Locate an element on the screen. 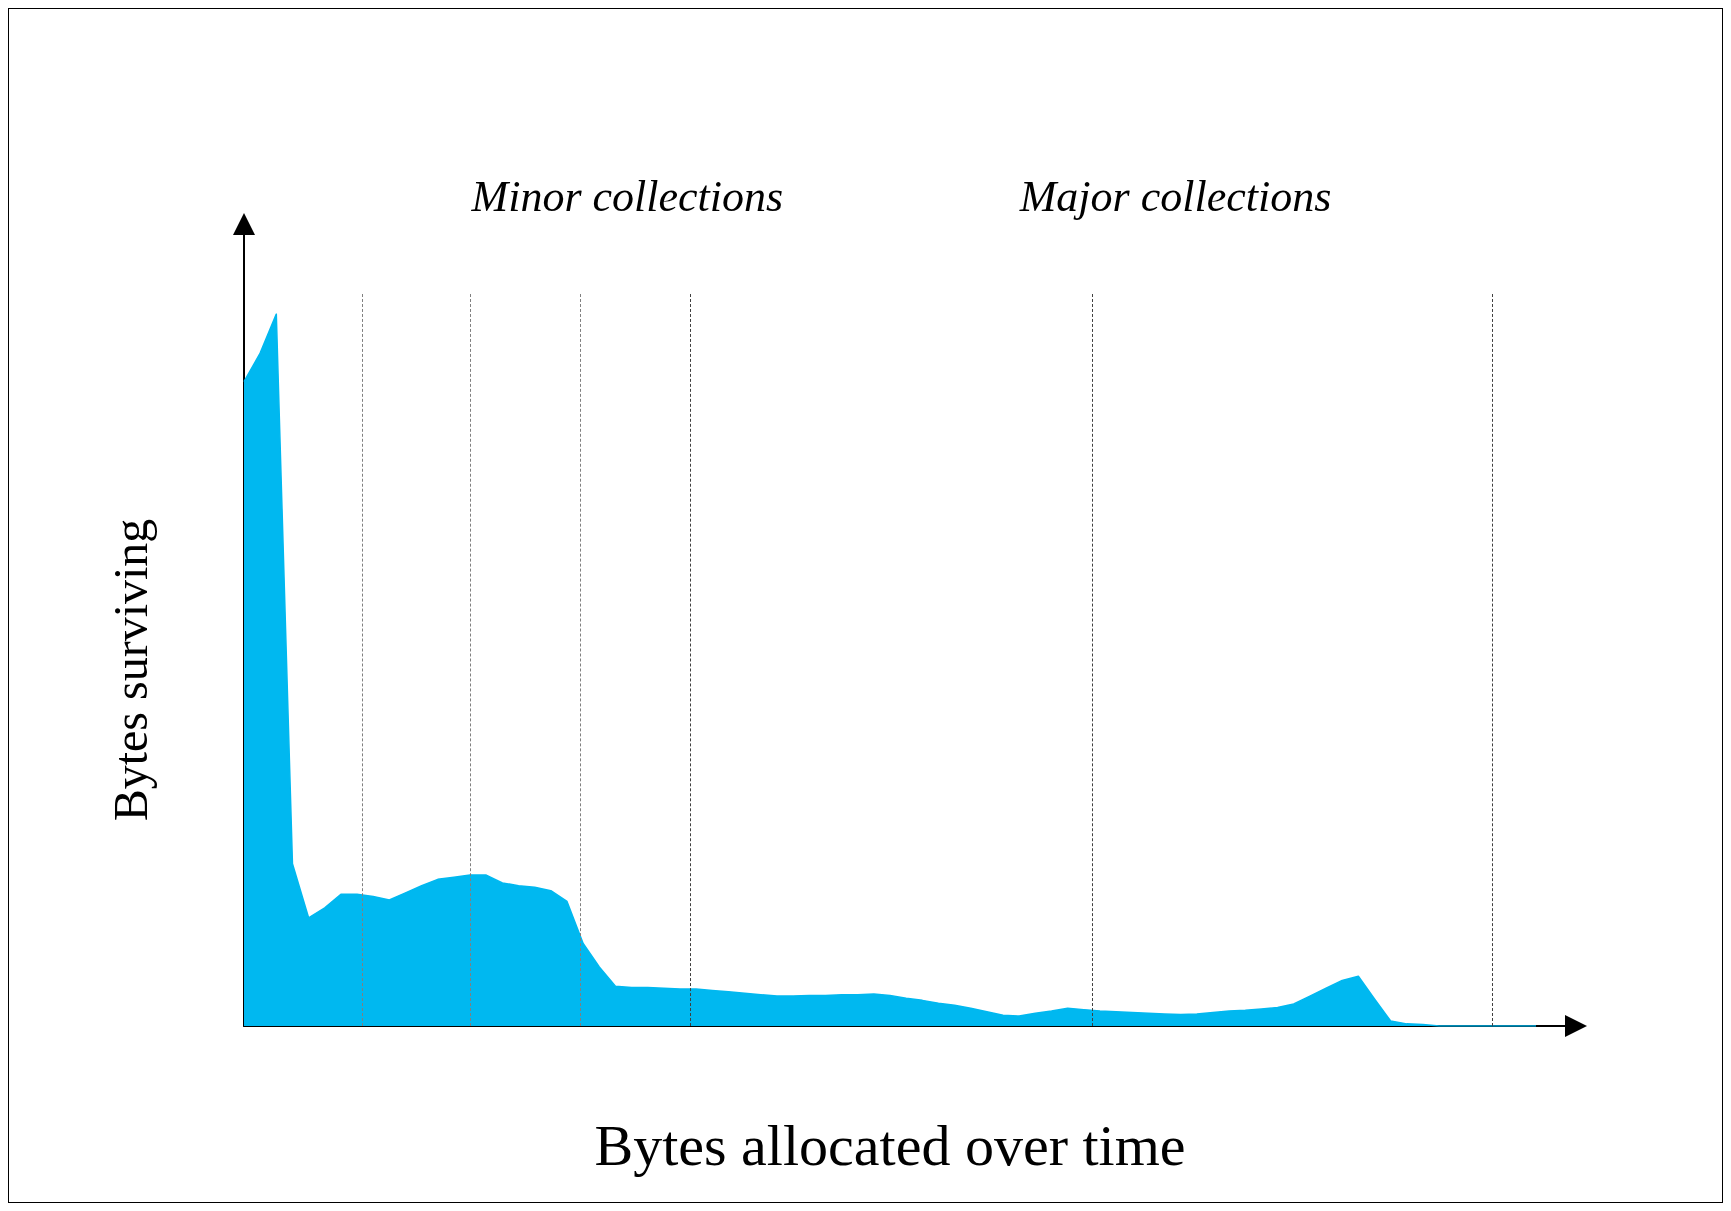  y-axis-title: Bytes surviving is located at coordinates (130, 670).